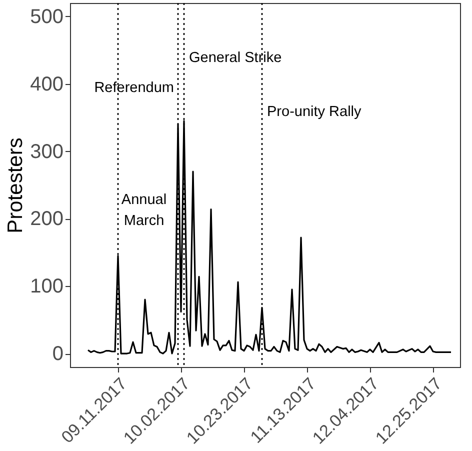  Describe the element at coordinates (47, 287) in the screenshot. I see `y-tick-label: 100` at that location.